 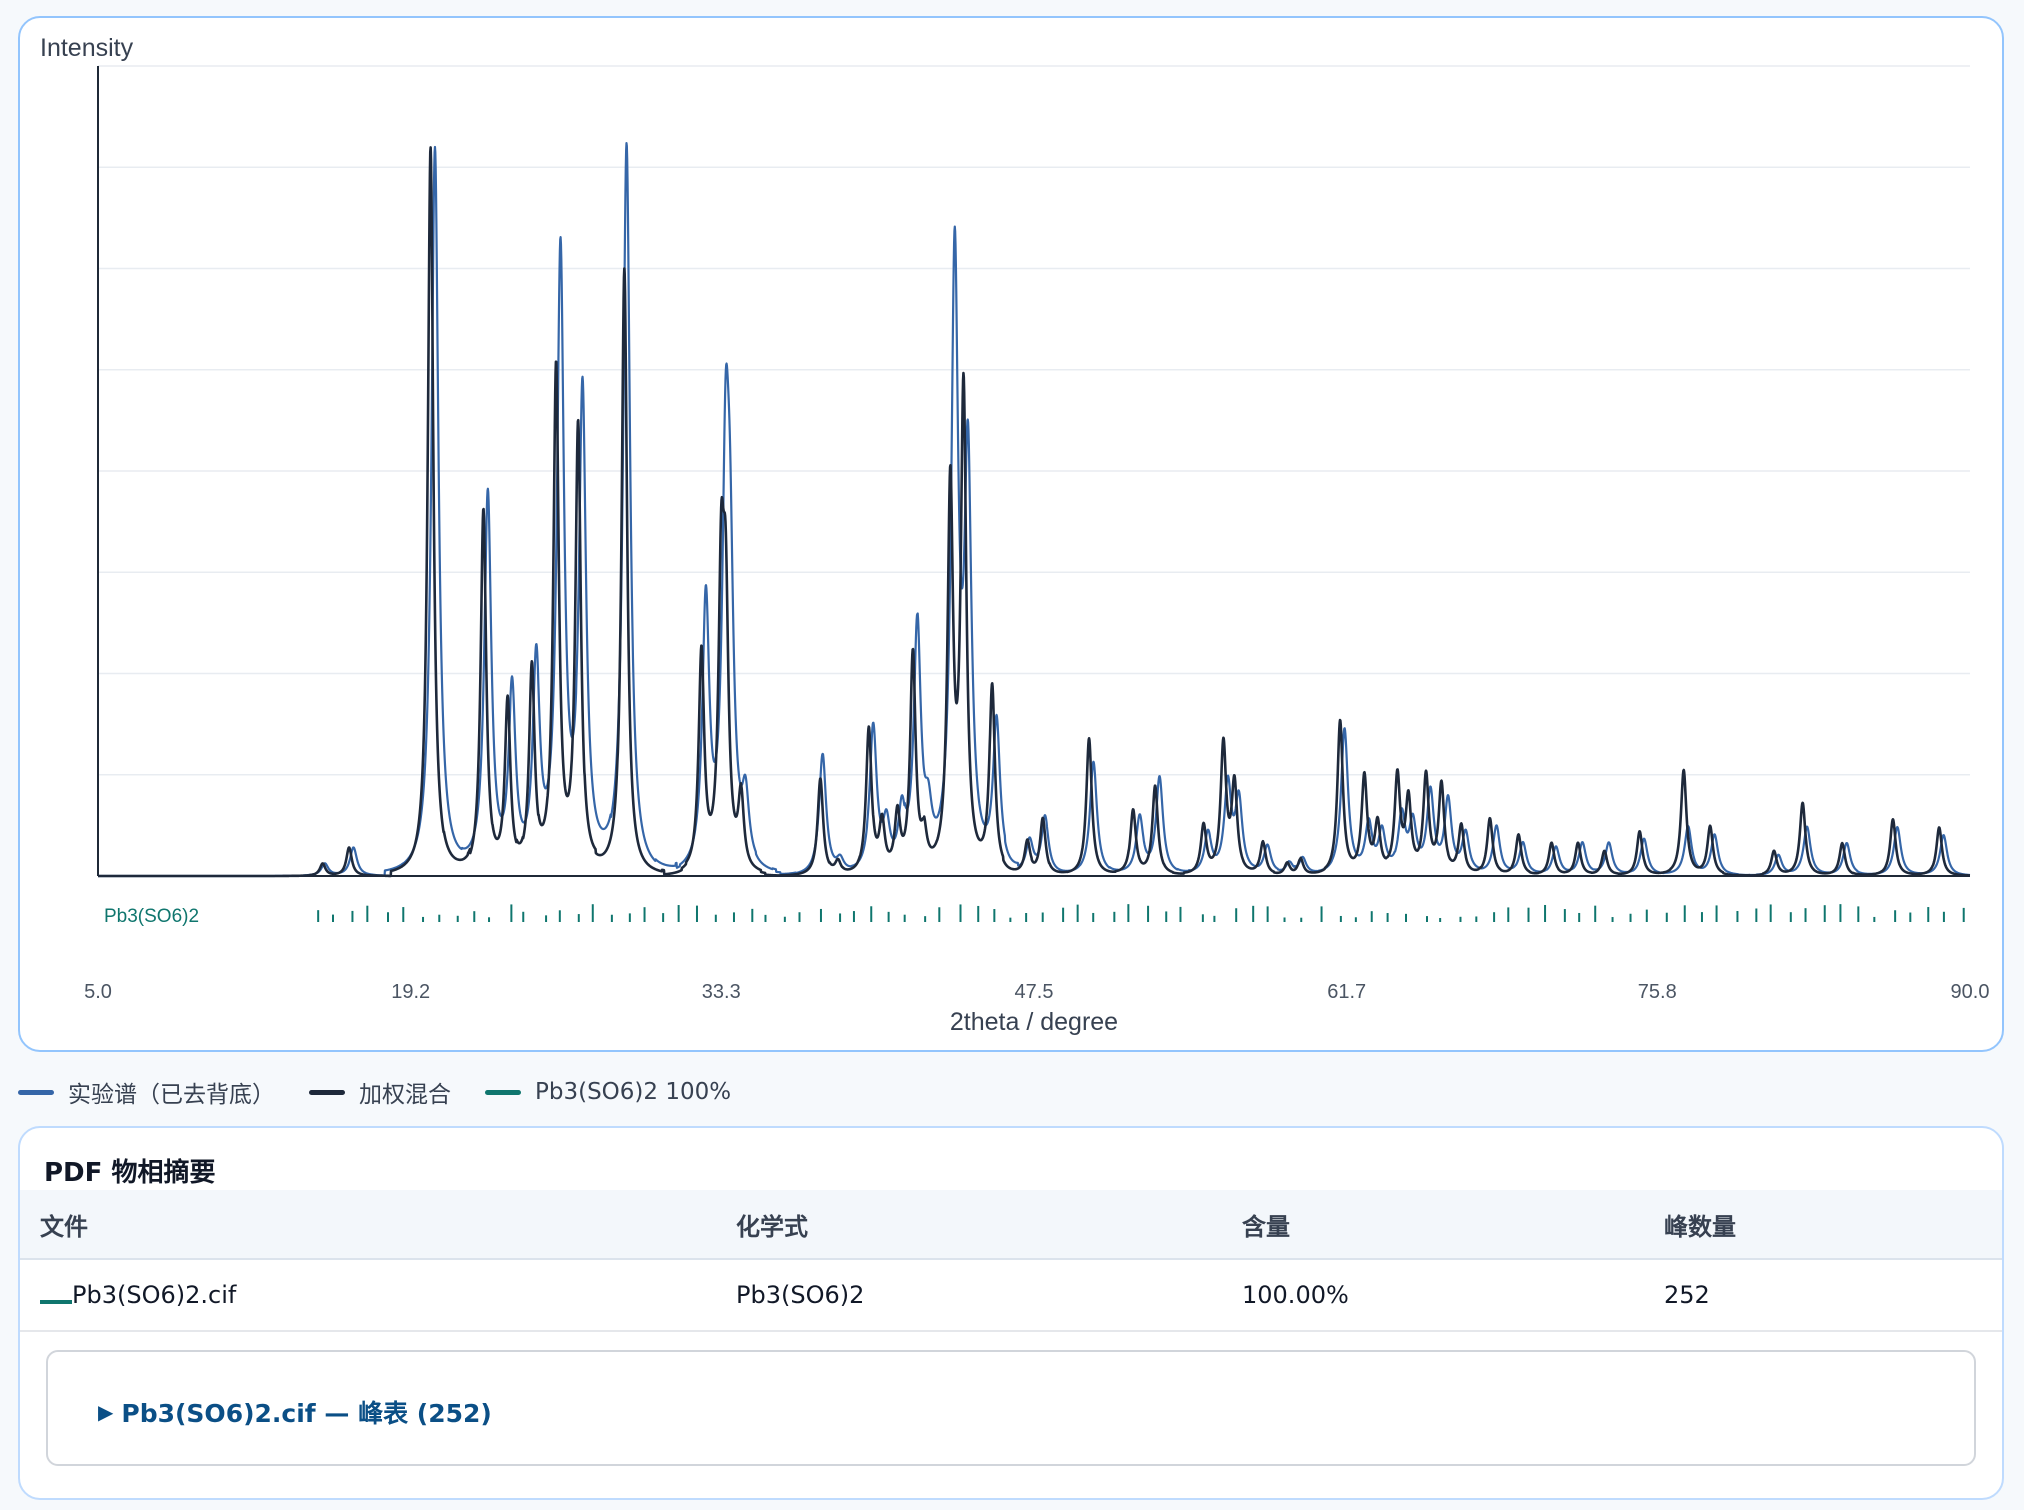 What do you see at coordinates (378, 1295) in the screenshot?
I see `file-cell: Pb3(SO6)2.cif` at bounding box center [378, 1295].